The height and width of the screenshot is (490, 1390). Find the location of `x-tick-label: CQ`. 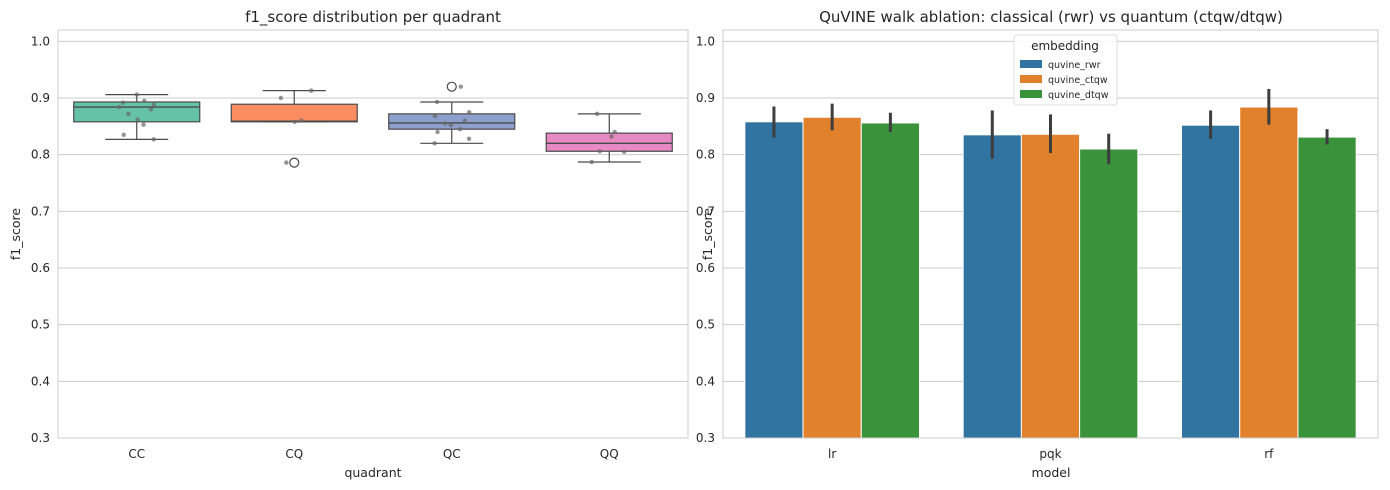

x-tick-label: CQ is located at coordinates (294, 454).